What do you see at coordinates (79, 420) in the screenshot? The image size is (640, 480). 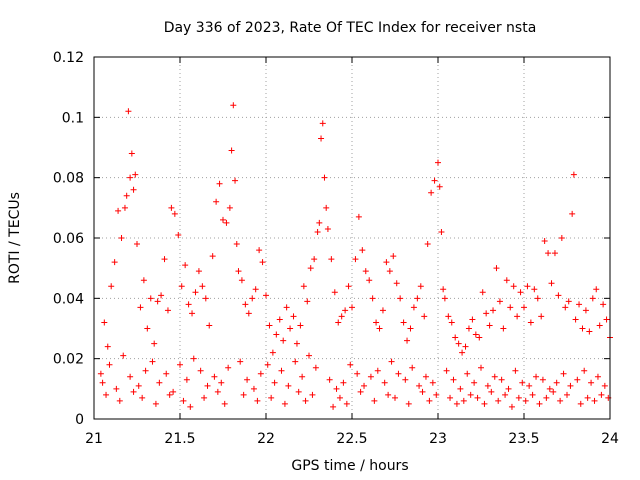 I see `y-tick-label: 0` at bounding box center [79, 420].